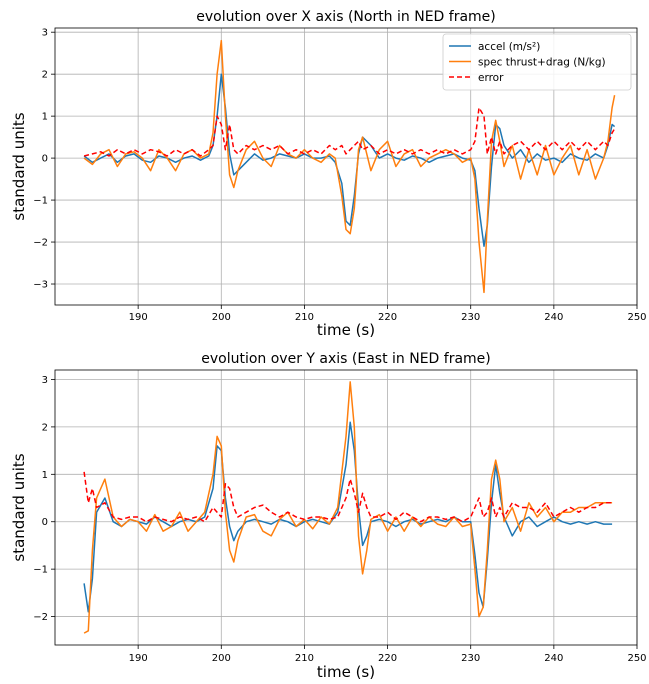 This screenshot has height=684, width=649. I want to click on legend-box, so click(537, 62).